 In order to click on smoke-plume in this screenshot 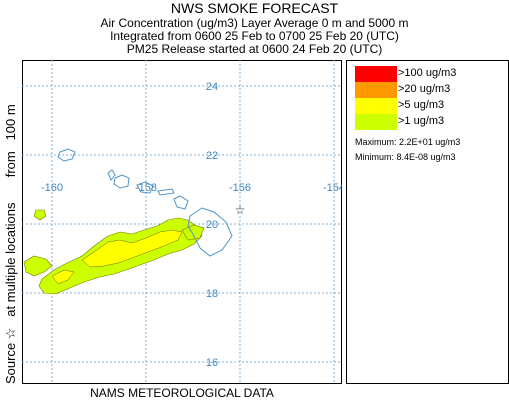, I will do `click(114, 252)`.